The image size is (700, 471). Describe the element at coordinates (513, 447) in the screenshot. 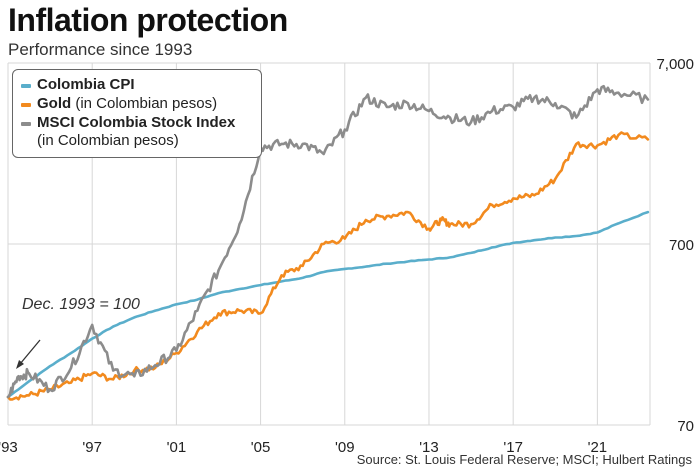

I see `x-tick-label: '17` at that location.